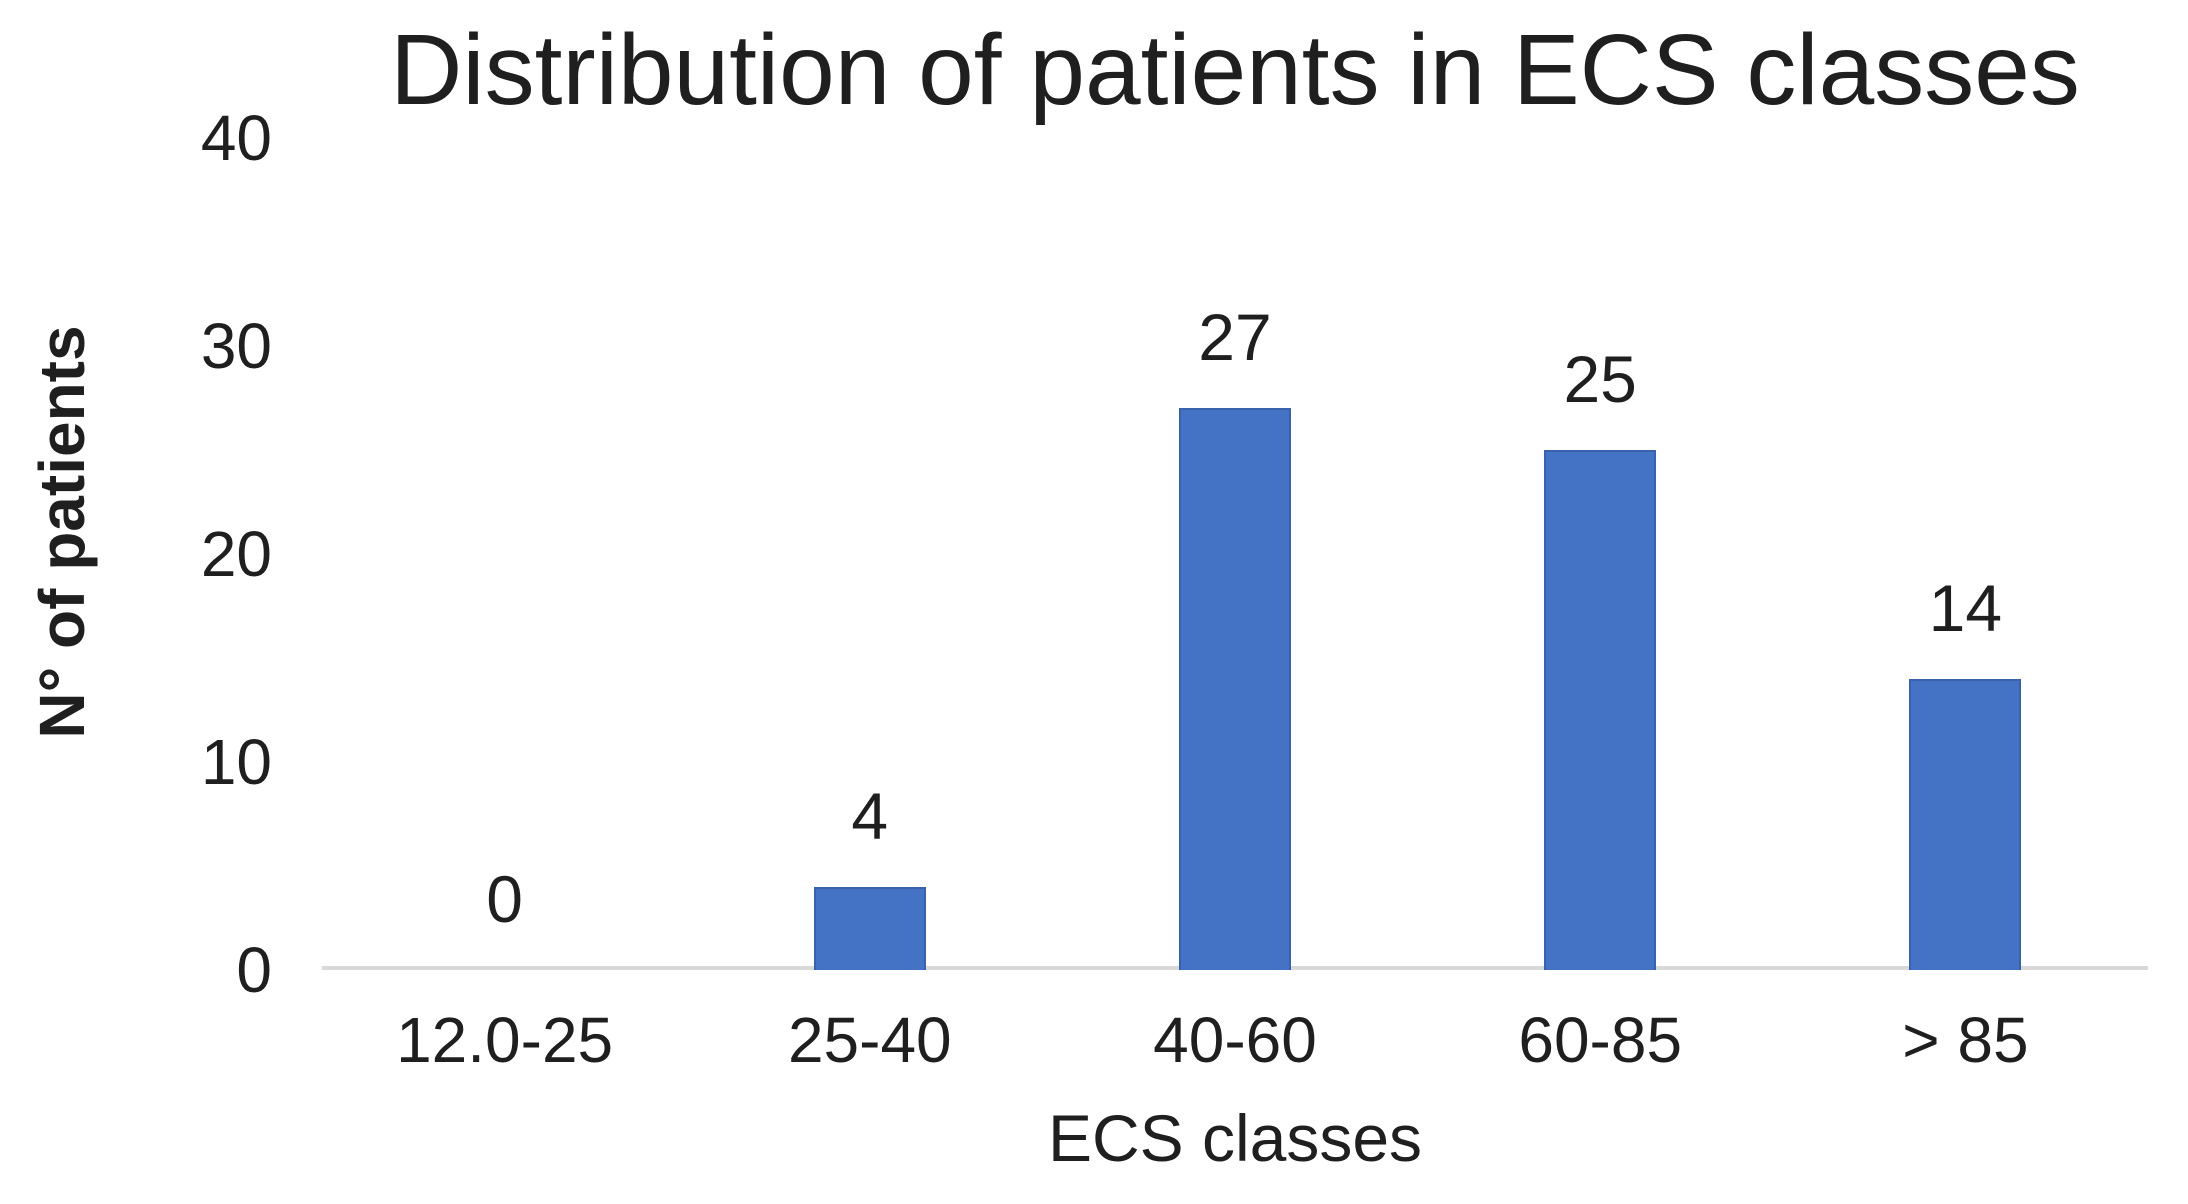 The image size is (2188, 1204). I want to click on bar-value-label: 4, so click(870, 815).